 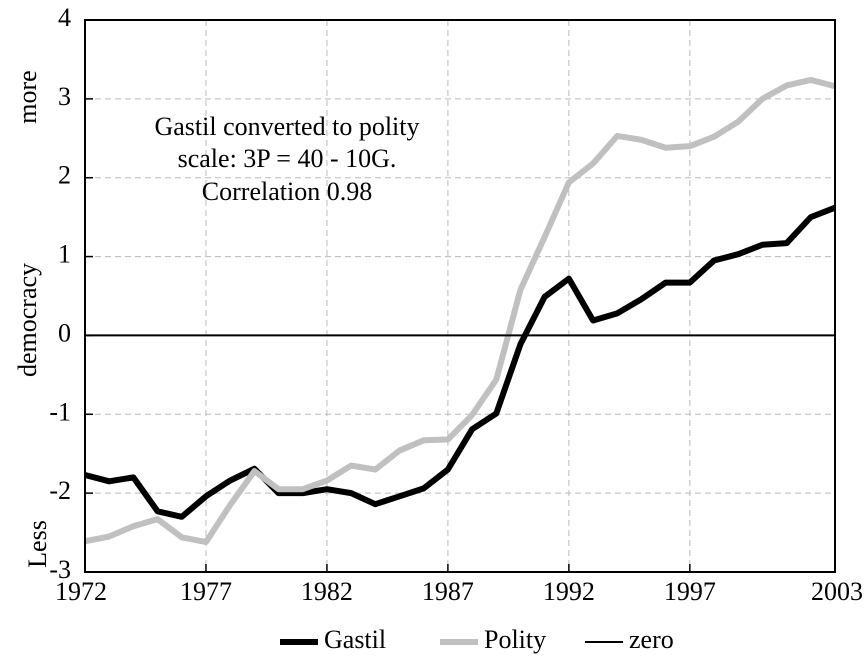 I want to click on annotation: scale: 3P = 40 - 10G., so click(x=287, y=158).